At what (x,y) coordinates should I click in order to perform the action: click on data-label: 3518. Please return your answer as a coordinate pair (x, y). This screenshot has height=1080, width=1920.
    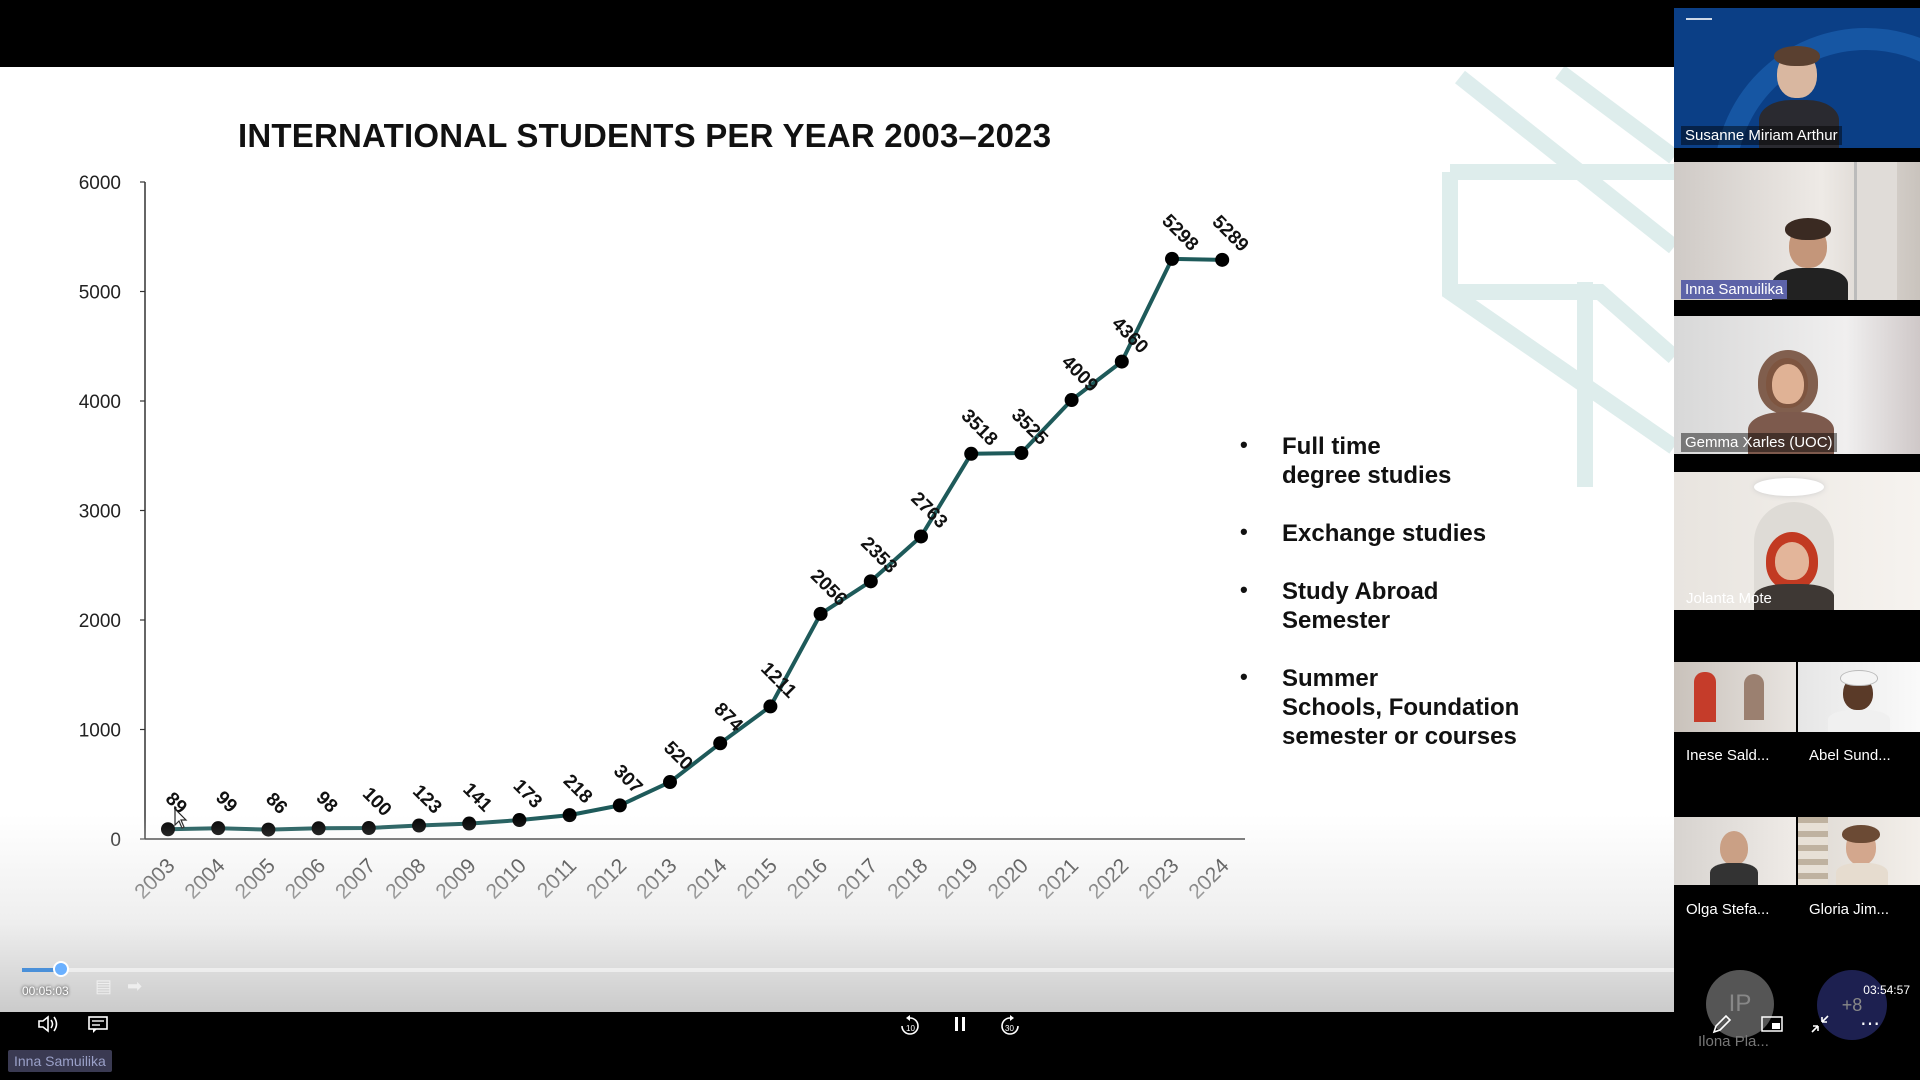
    Looking at the image, I should click on (979, 428).